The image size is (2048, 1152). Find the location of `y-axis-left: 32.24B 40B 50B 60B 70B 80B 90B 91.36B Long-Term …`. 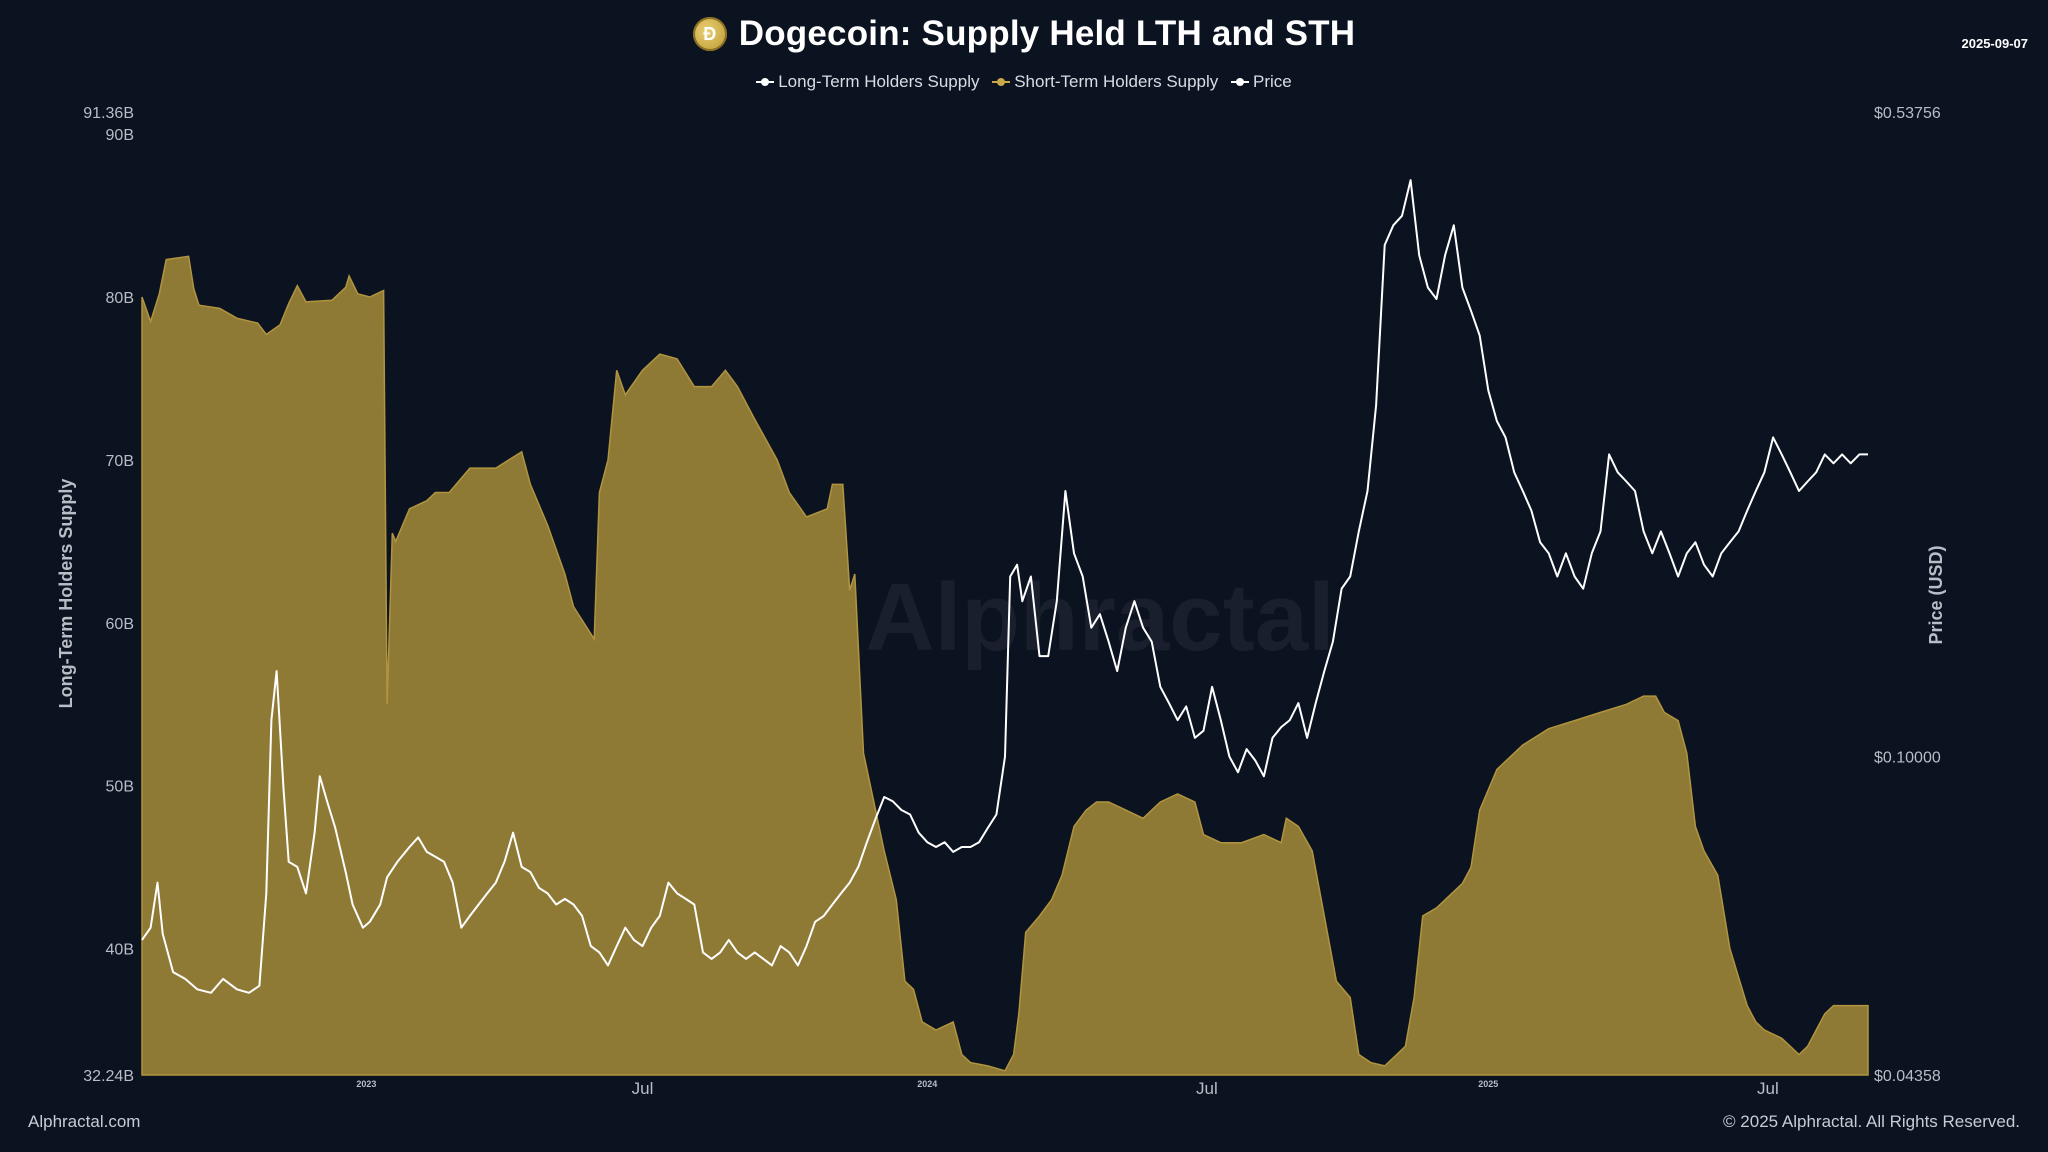

y-axis-left: 32.24B 40B 50B 60B 70B 80B 90B 91.36B Long-Term … is located at coordinates (95, 595).